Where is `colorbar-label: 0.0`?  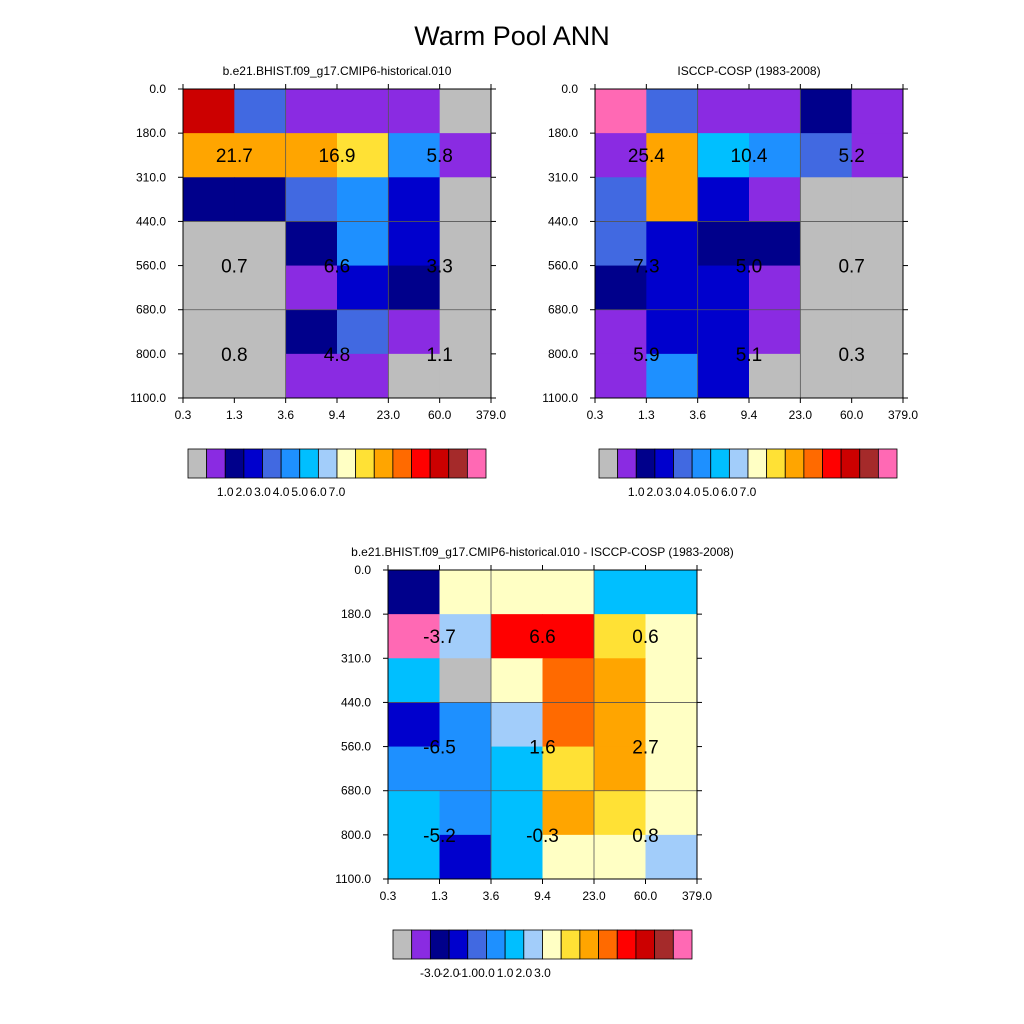 colorbar-label: 0.0 is located at coordinates (486, 973).